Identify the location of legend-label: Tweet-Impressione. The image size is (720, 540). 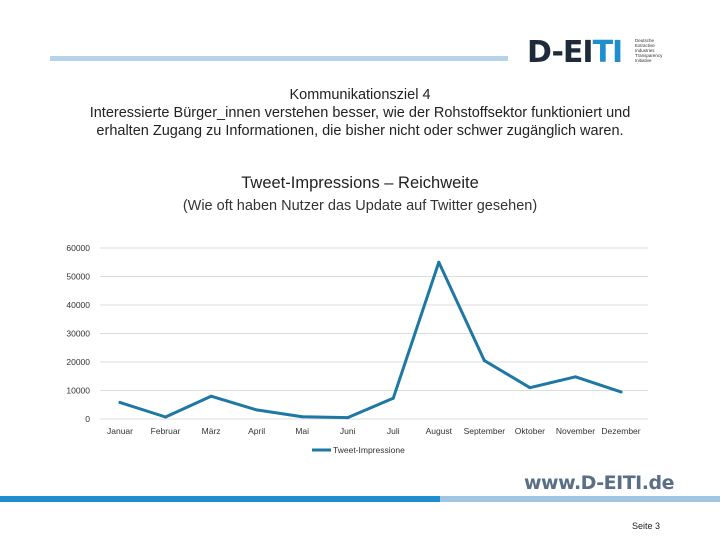
(369, 450).